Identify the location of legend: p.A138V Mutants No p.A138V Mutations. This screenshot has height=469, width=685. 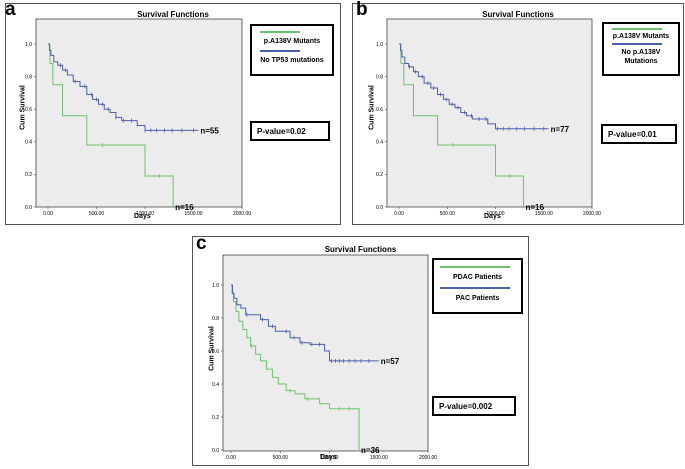
(641, 49).